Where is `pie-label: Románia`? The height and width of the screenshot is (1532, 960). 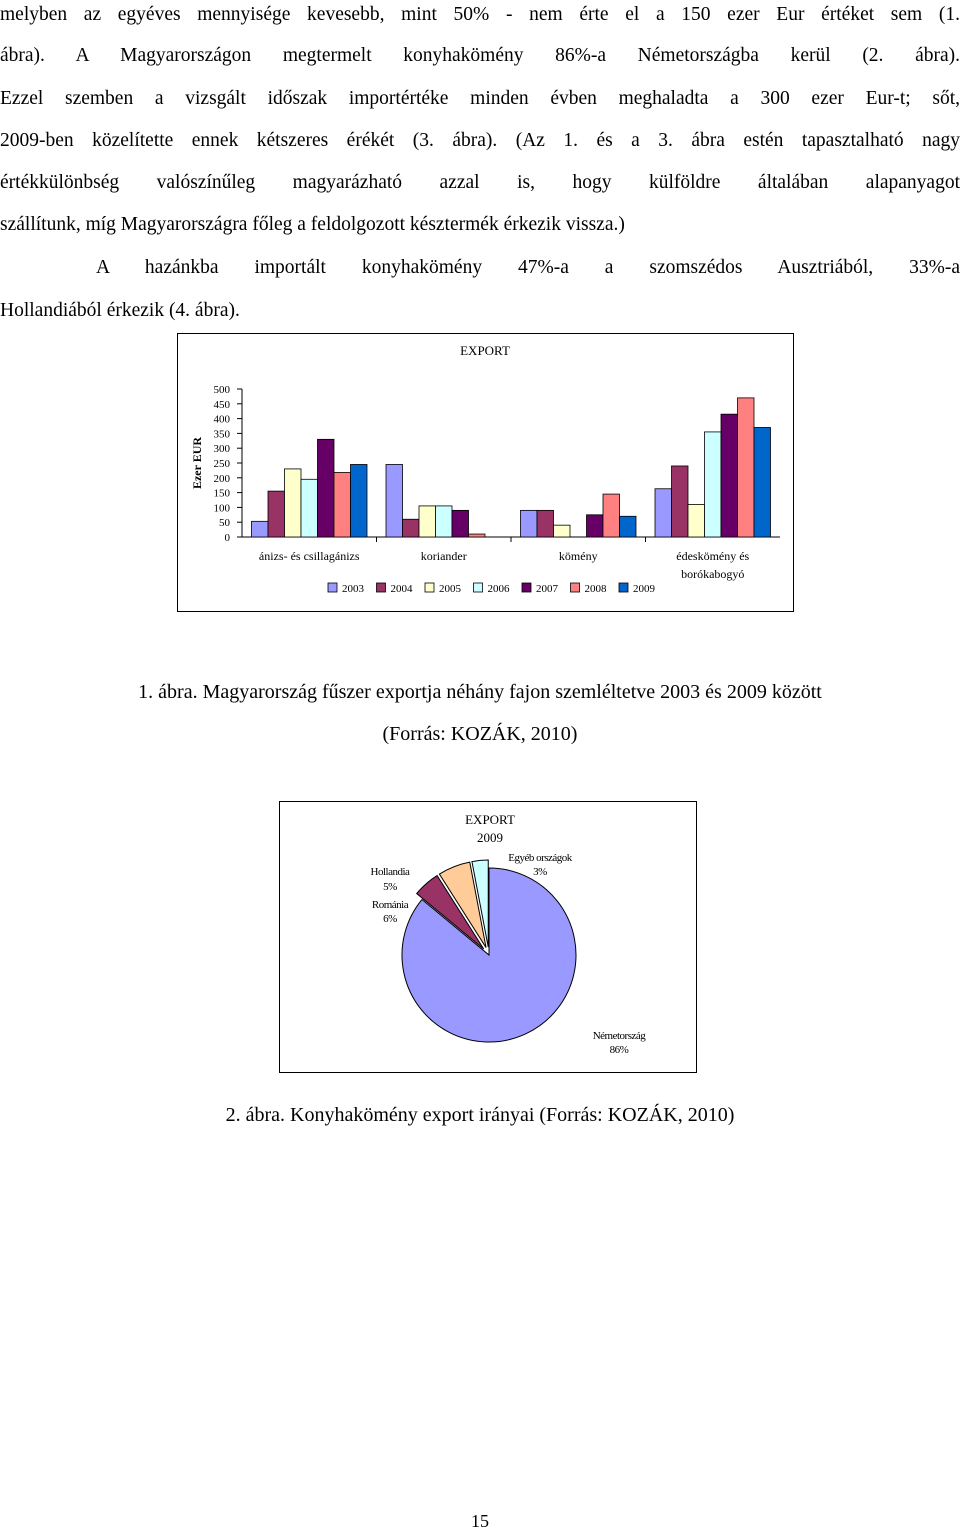 pie-label: Románia is located at coordinates (390, 905).